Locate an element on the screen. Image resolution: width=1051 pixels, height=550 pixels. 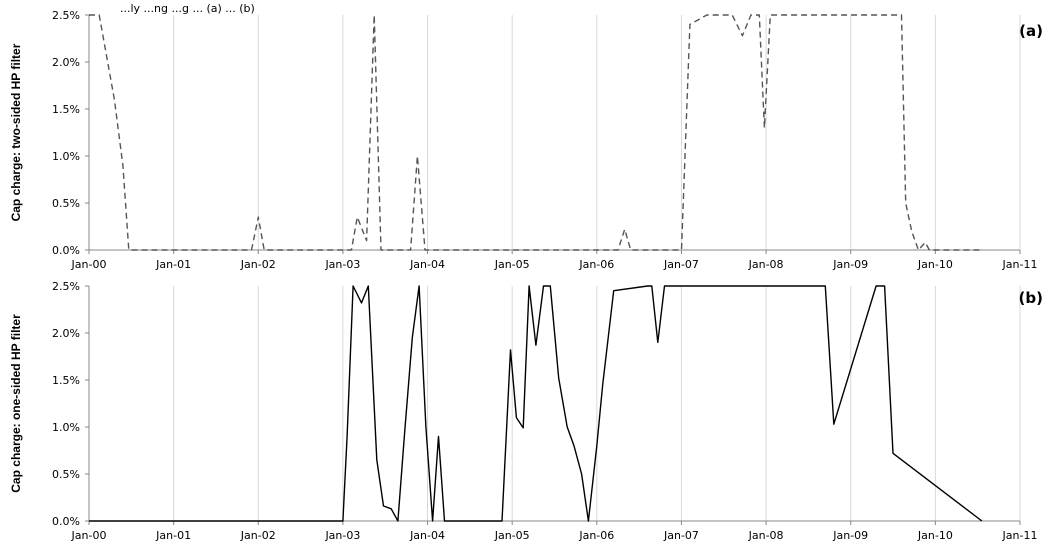
panel-label: (b) is located at coordinates (1031, 298).